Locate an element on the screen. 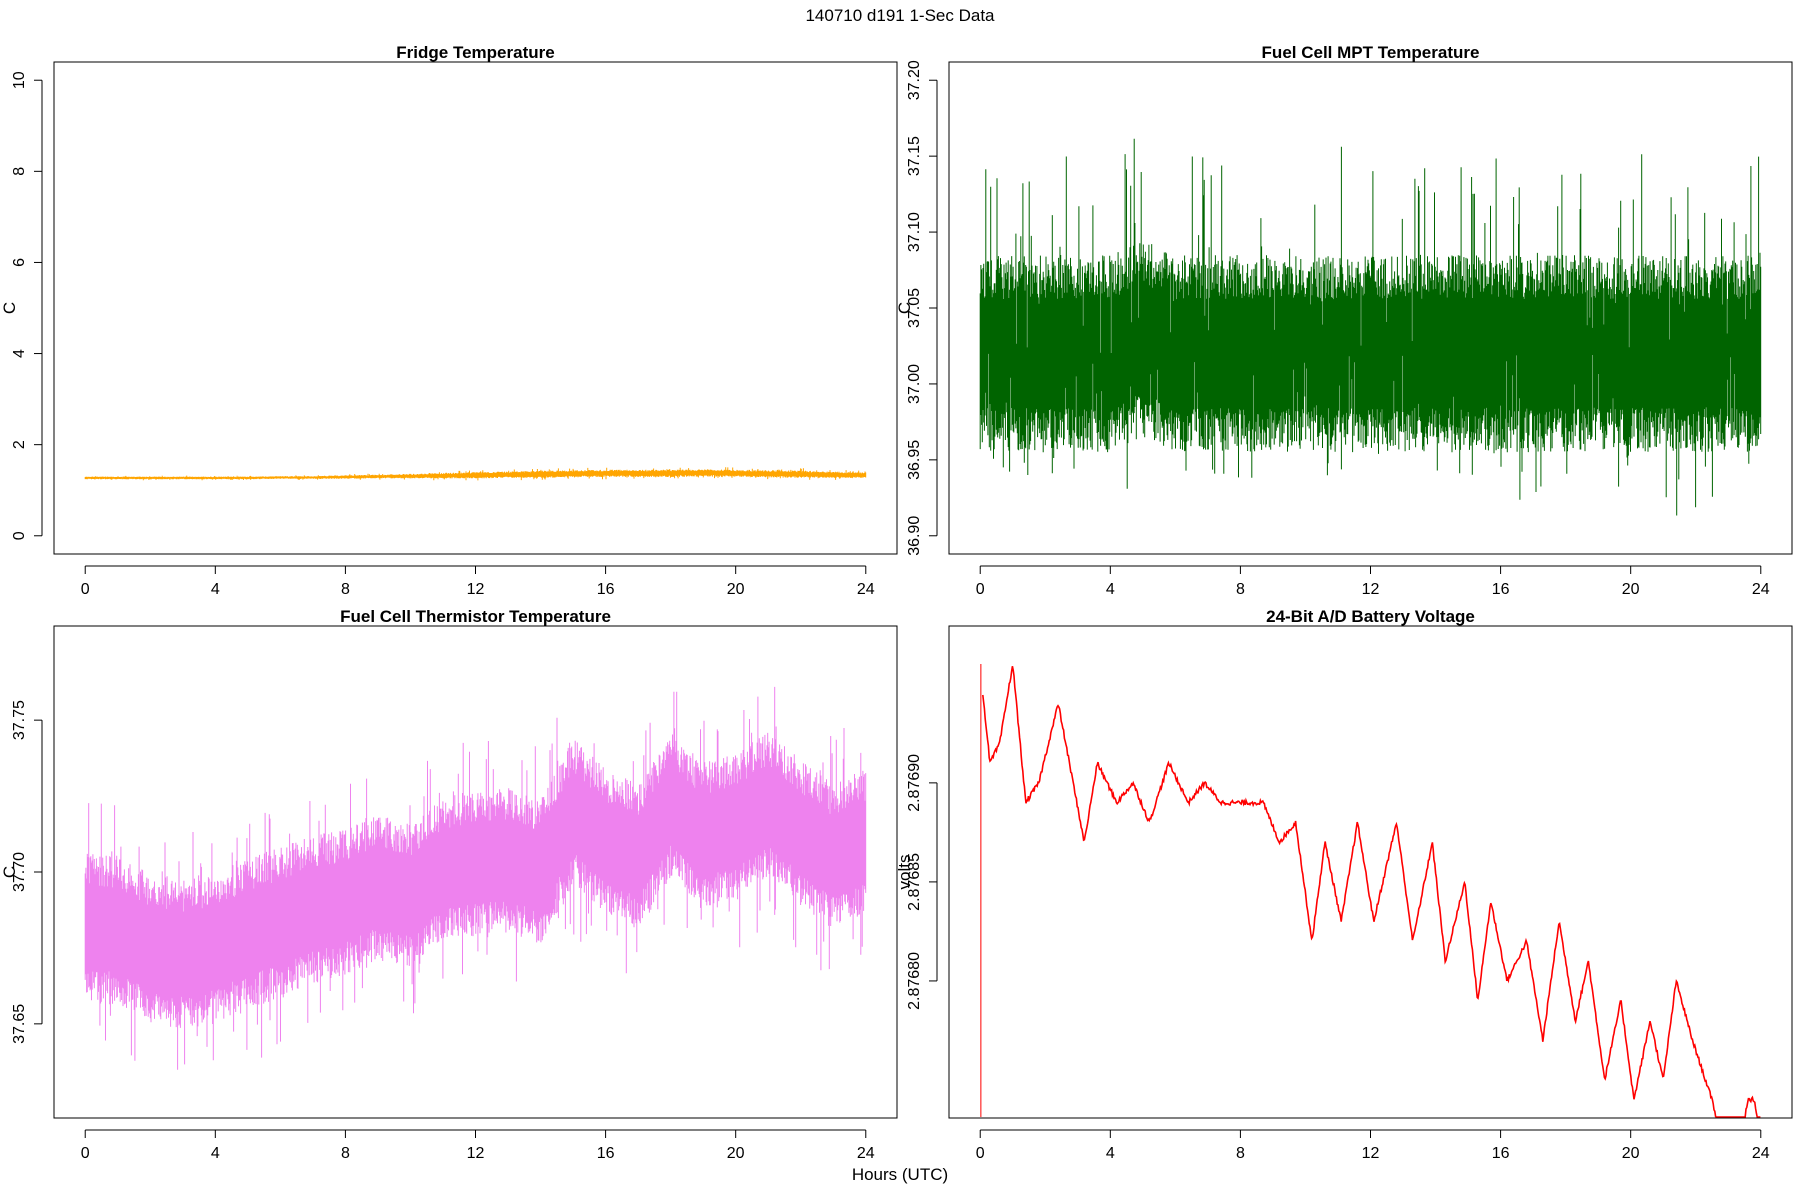 The width and height of the screenshot is (1800, 1200). mpt-x-axis: 0 4 8 12 16 20 24 is located at coordinates (1373, 581).